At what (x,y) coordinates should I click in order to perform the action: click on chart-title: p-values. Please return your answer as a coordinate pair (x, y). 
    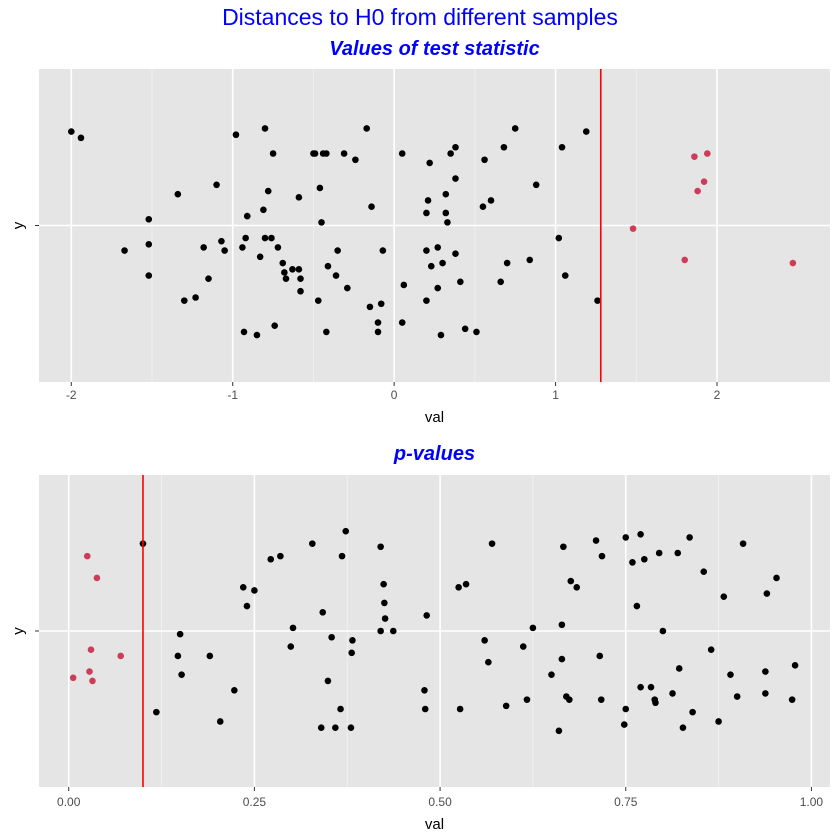
    Looking at the image, I should click on (434, 454).